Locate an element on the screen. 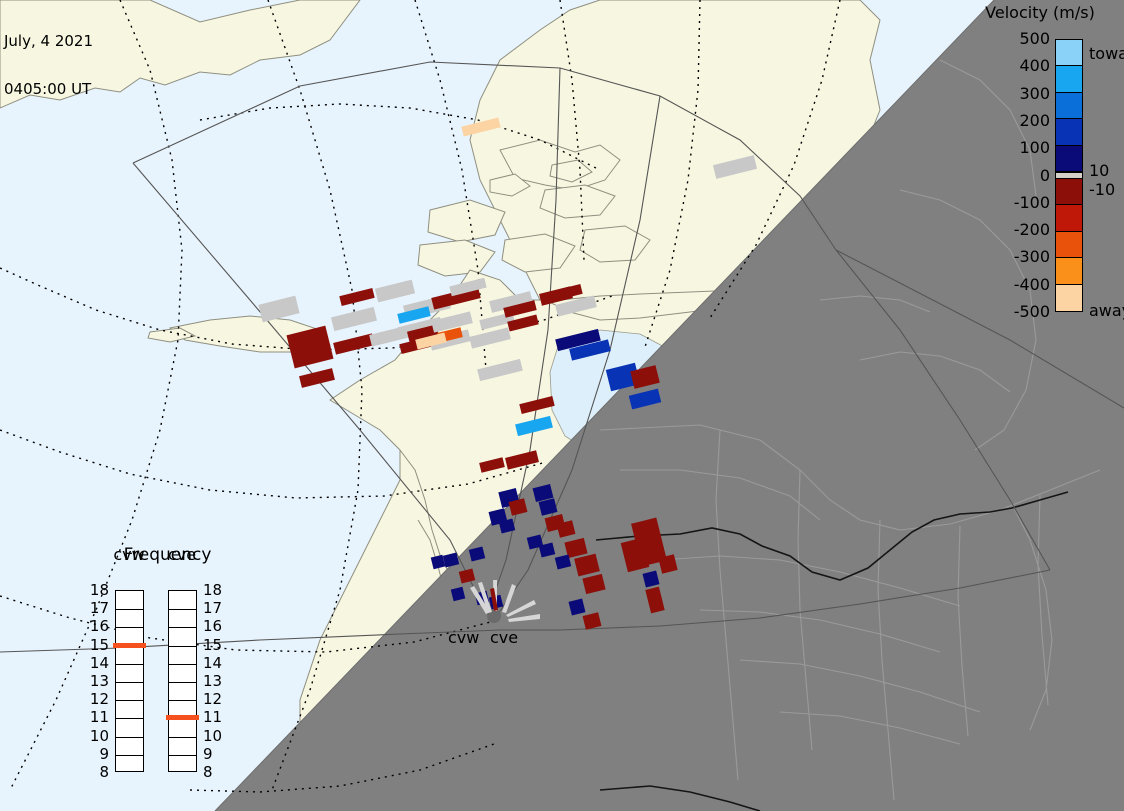 The height and width of the screenshot is (811, 1124). frequency-scale-label-14: 14 is located at coordinates (99, 662).